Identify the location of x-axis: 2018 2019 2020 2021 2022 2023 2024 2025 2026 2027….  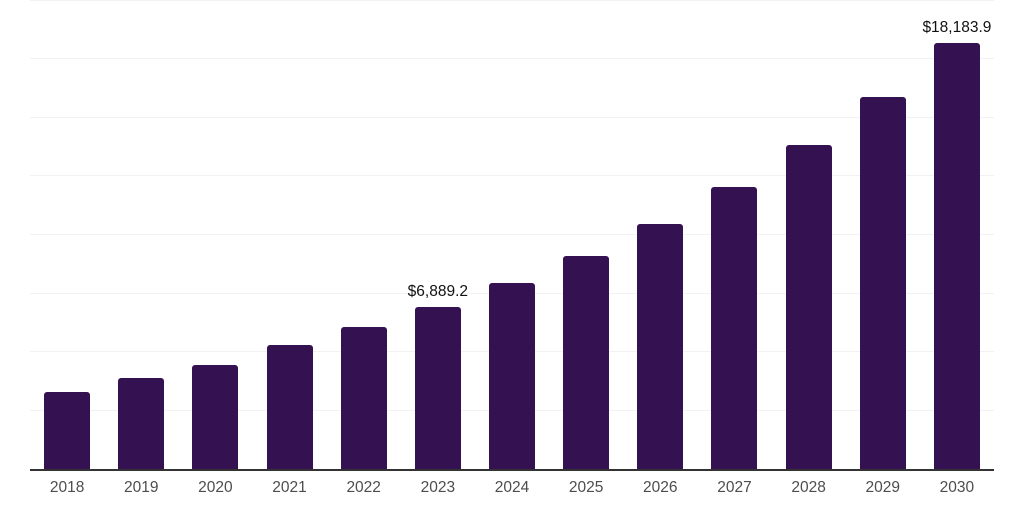
(512, 492).